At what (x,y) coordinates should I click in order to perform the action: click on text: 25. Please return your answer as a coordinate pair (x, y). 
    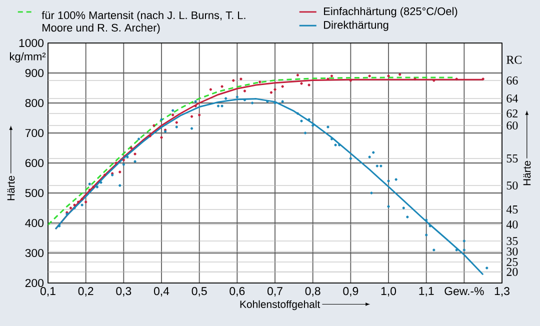
    Looking at the image, I should click on (512, 262).